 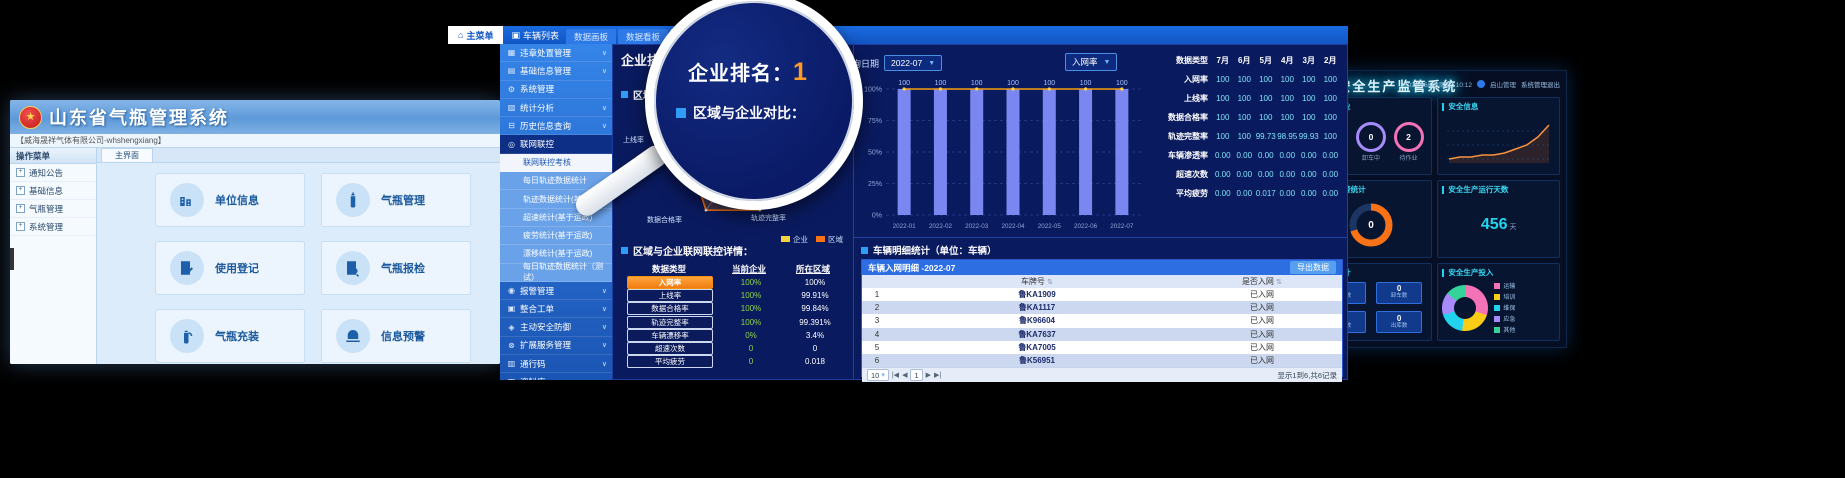 What do you see at coordinates (1037, 281) in the screenshot?
I see `plate-column-header: 车牌号 ⇅` at bounding box center [1037, 281].